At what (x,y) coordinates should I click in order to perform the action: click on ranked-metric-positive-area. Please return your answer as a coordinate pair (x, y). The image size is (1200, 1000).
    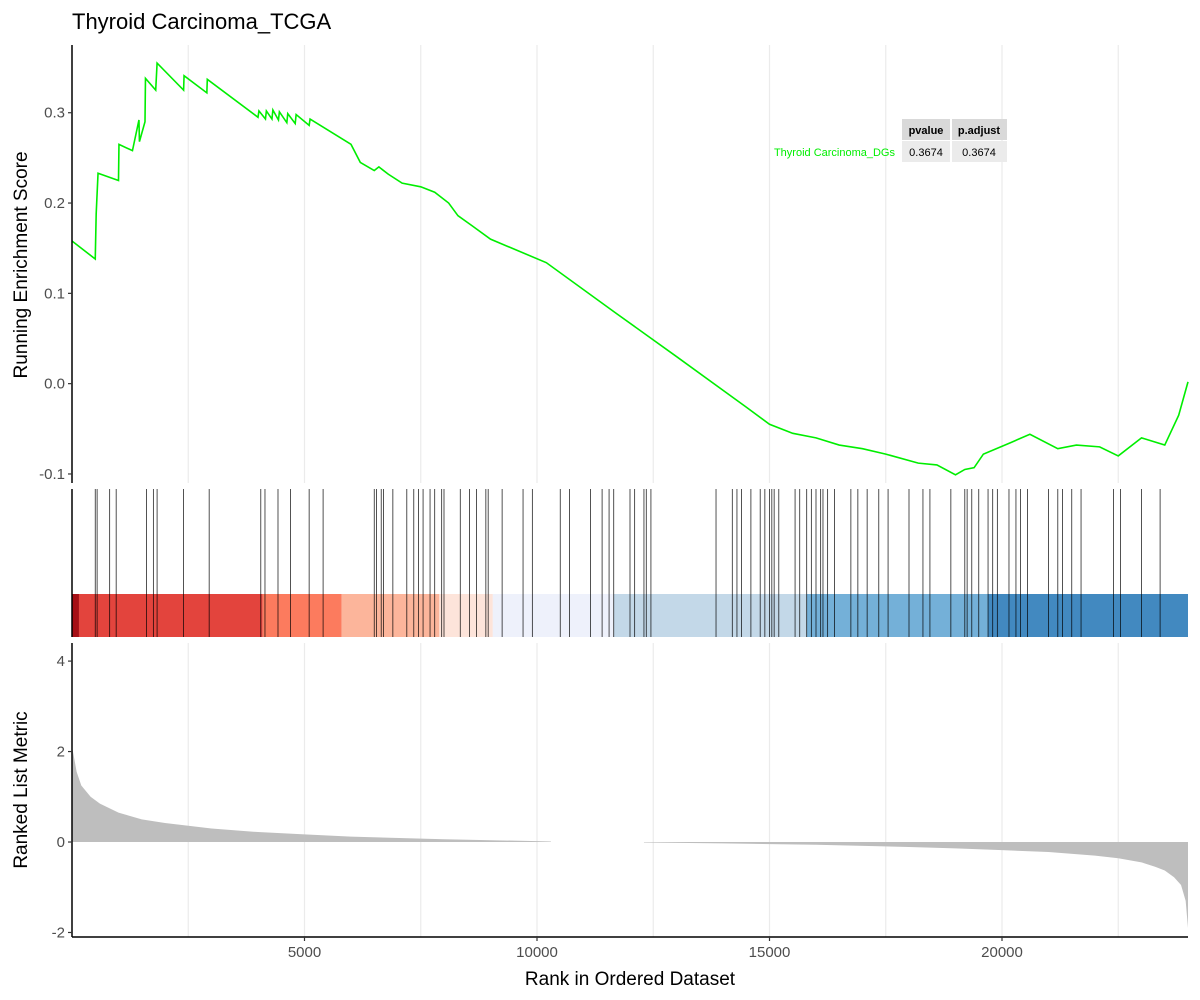
    Looking at the image, I should click on (311, 795).